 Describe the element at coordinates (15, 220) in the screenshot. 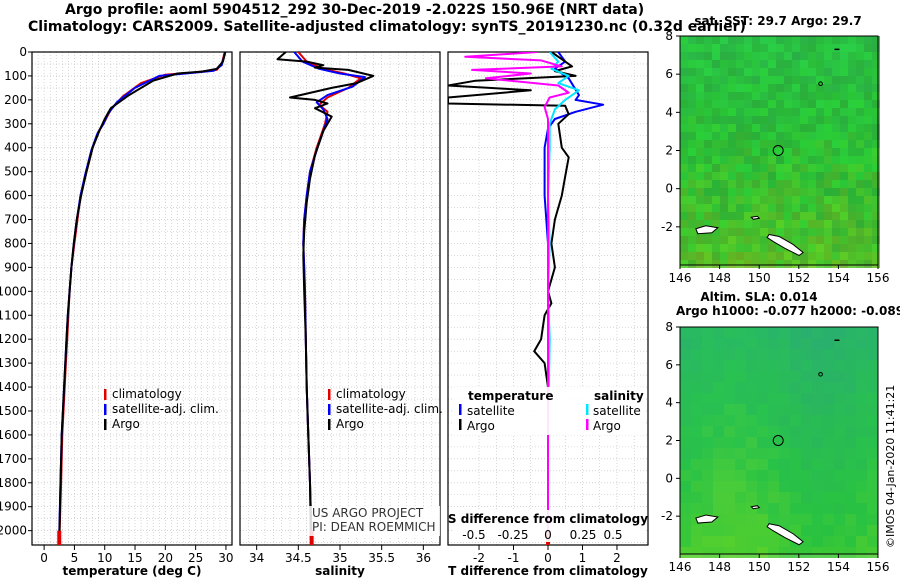

I see `y-tick-label: 700` at that location.